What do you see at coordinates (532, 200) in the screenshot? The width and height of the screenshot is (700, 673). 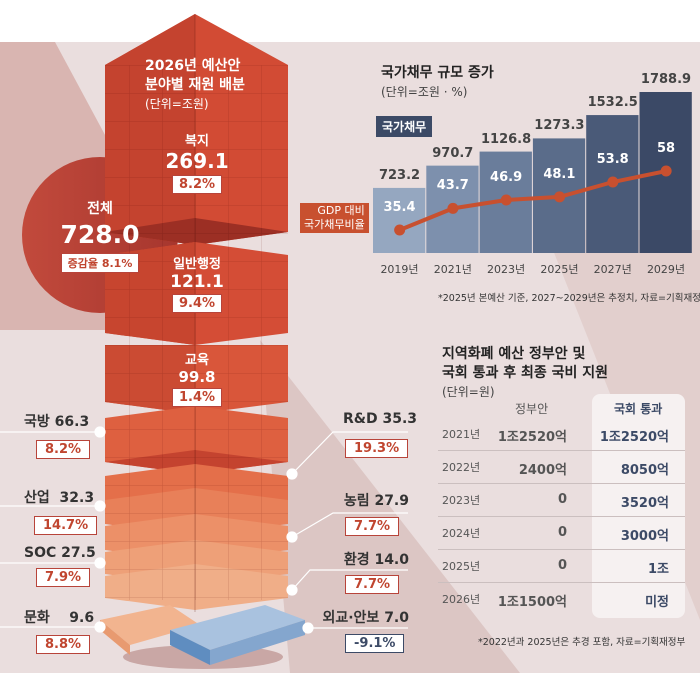 I see `ratio-line` at bounding box center [532, 200].